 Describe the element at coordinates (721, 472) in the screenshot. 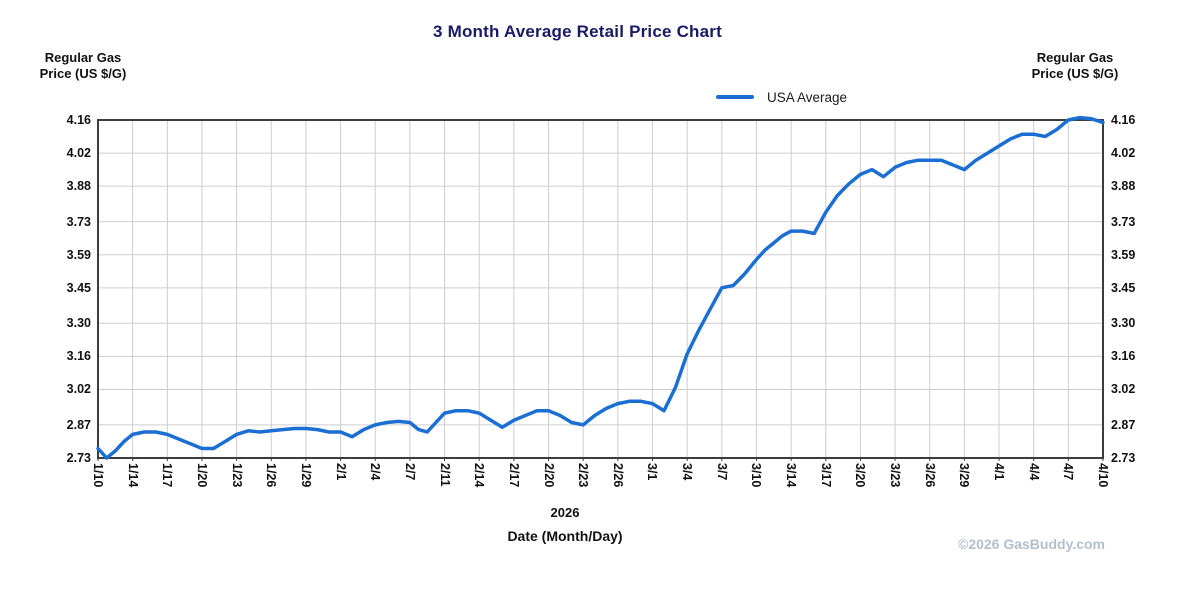

I see `x-tick-label: 3/7` at that location.